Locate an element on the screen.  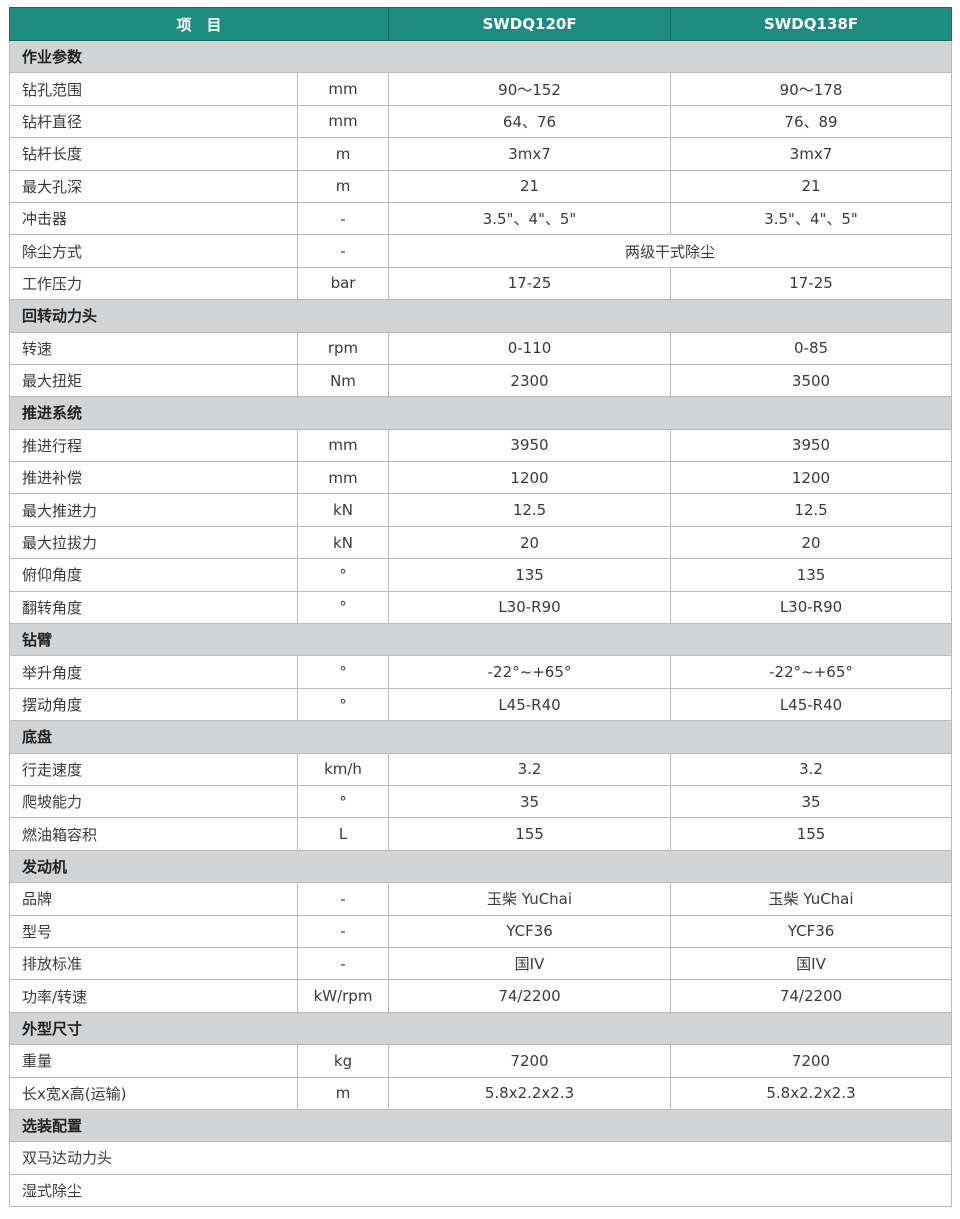
table-row: 长x宽x高(运输) m 5.8x2.2x2.3 5.8x2.2x2.3 is located at coordinates (481, 1093).